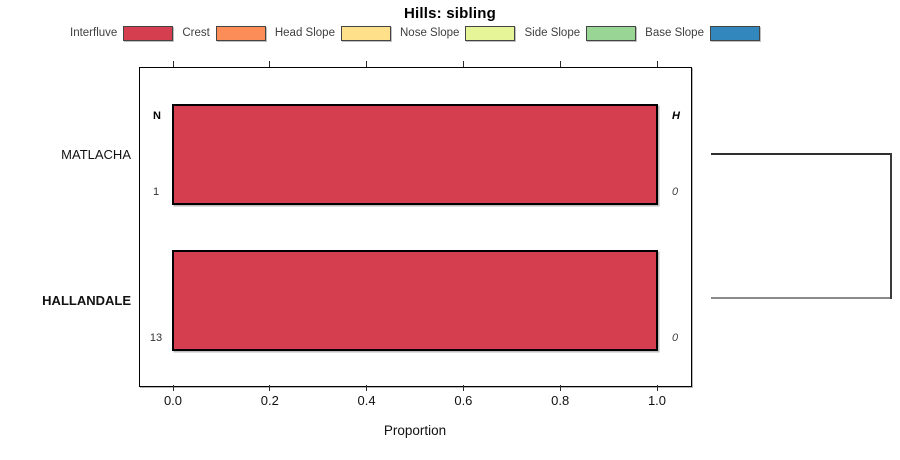 This screenshot has height=460, width=900. What do you see at coordinates (450, 13) in the screenshot?
I see `chart-title: Hills: sibling` at bounding box center [450, 13].